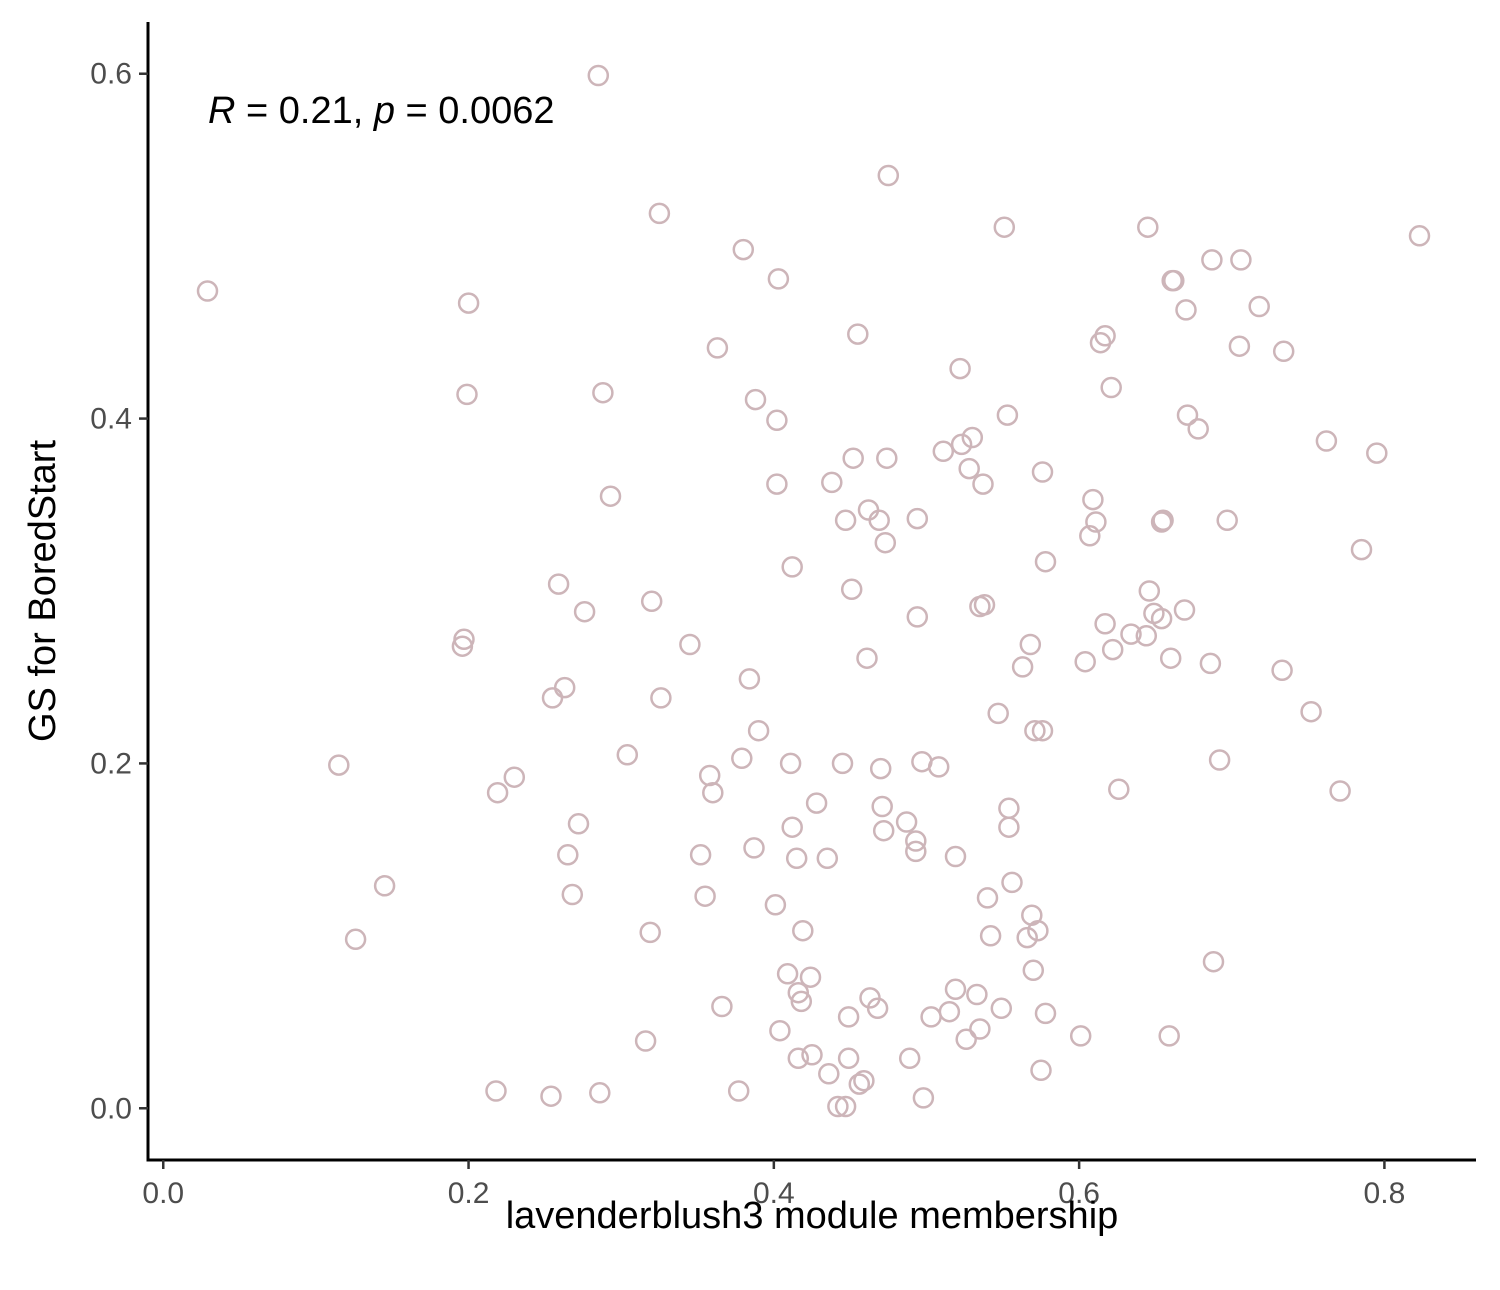 Image resolution: width=1500 pixels, height=1290 pixels. Describe the element at coordinates (111, 419) in the screenshot. I see `y-tick-label: 0.4` at that location.